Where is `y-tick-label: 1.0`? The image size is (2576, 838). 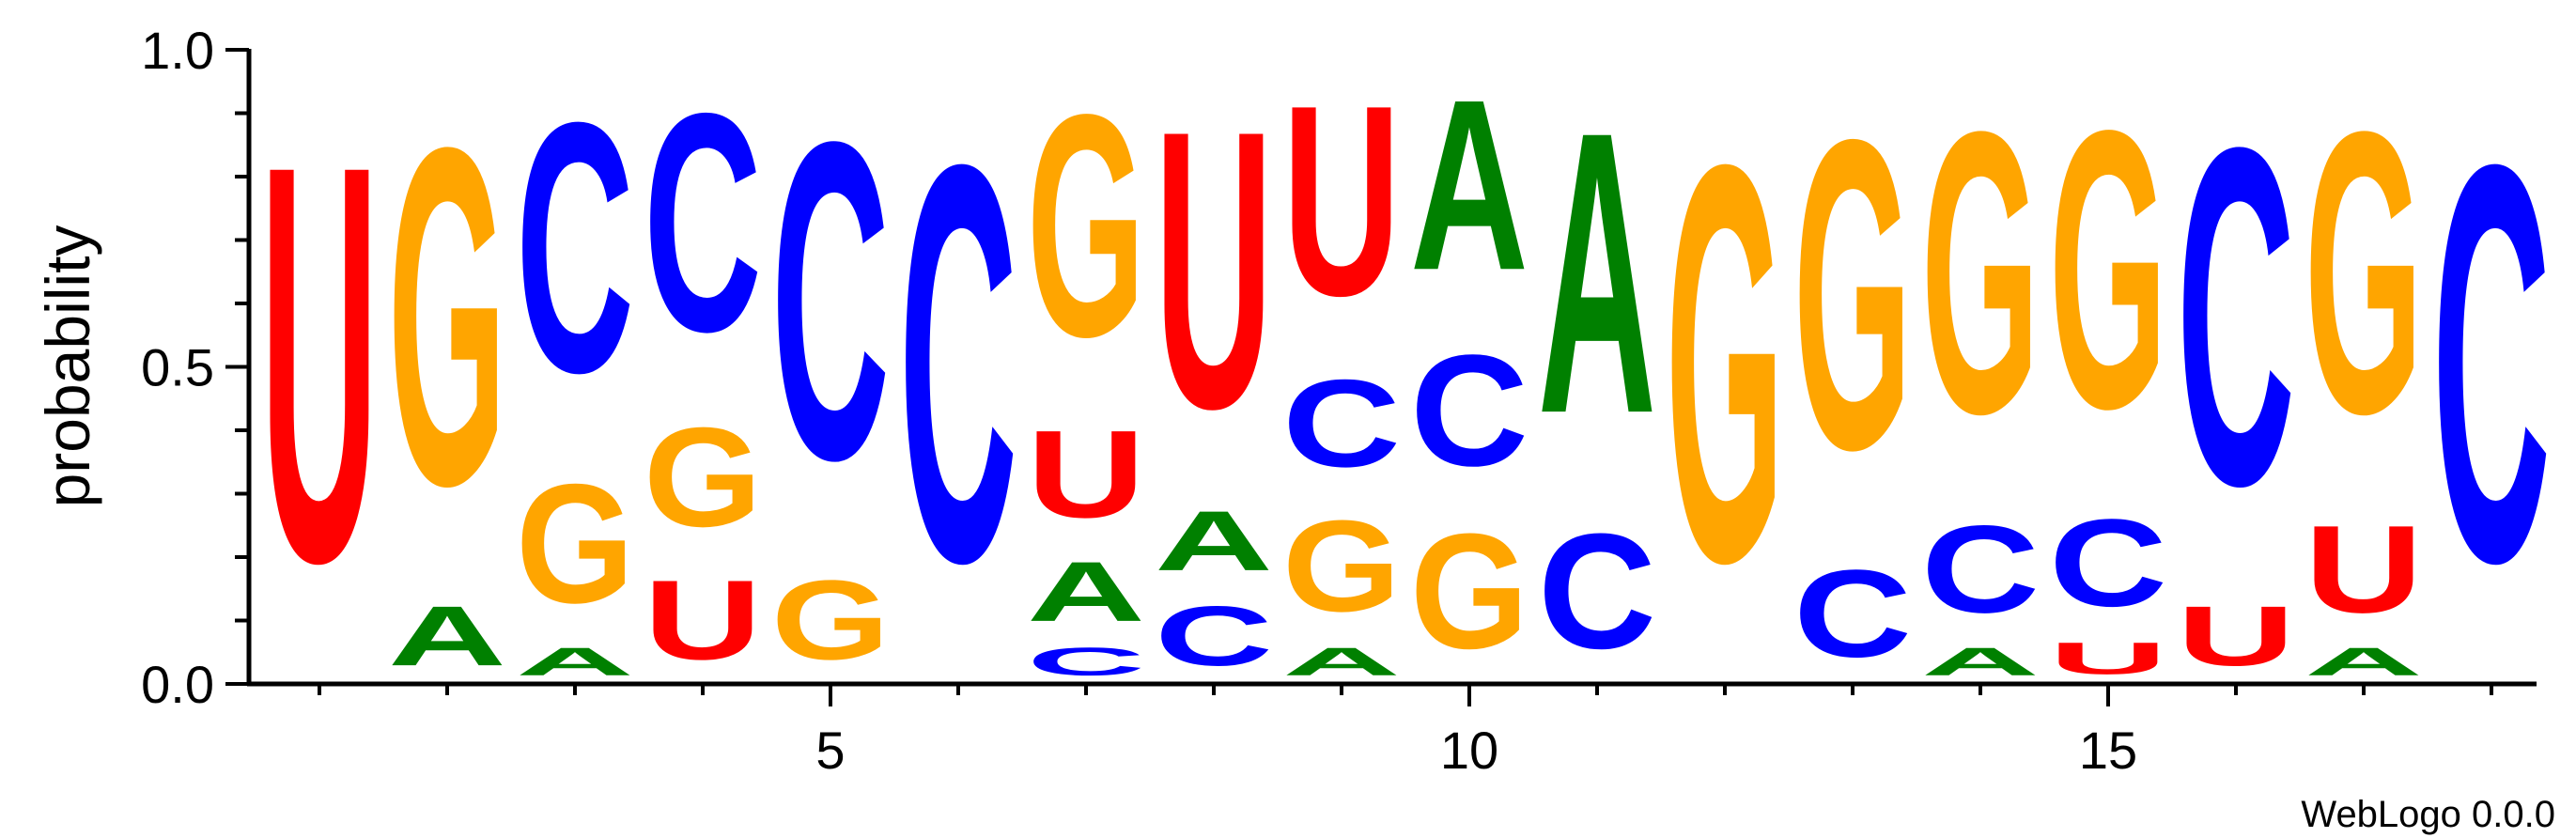
y-tick-label: 1.0 is located at coordinates (178, 50).